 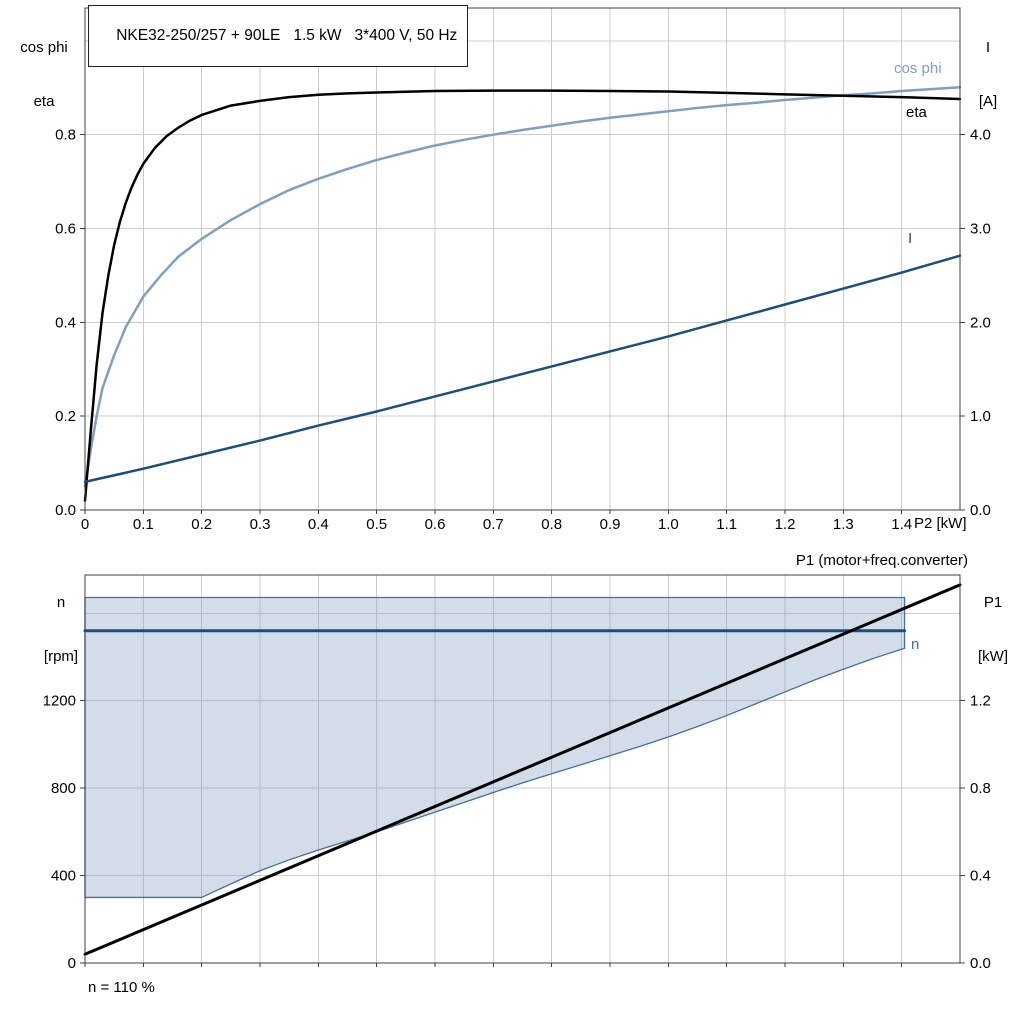 I want to click on right-tick-label: 0.4, so click(x=980, y=876).